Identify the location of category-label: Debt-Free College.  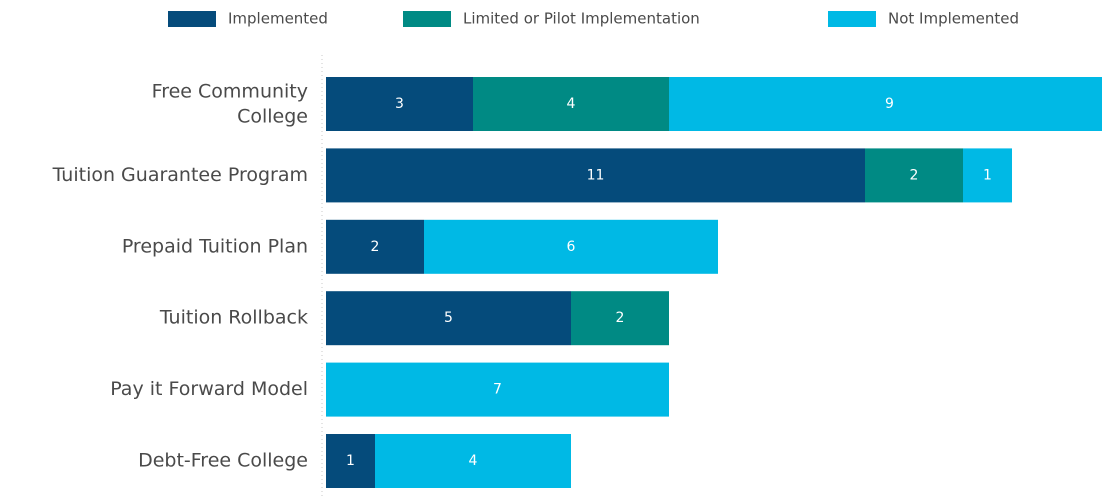
(223, 461).